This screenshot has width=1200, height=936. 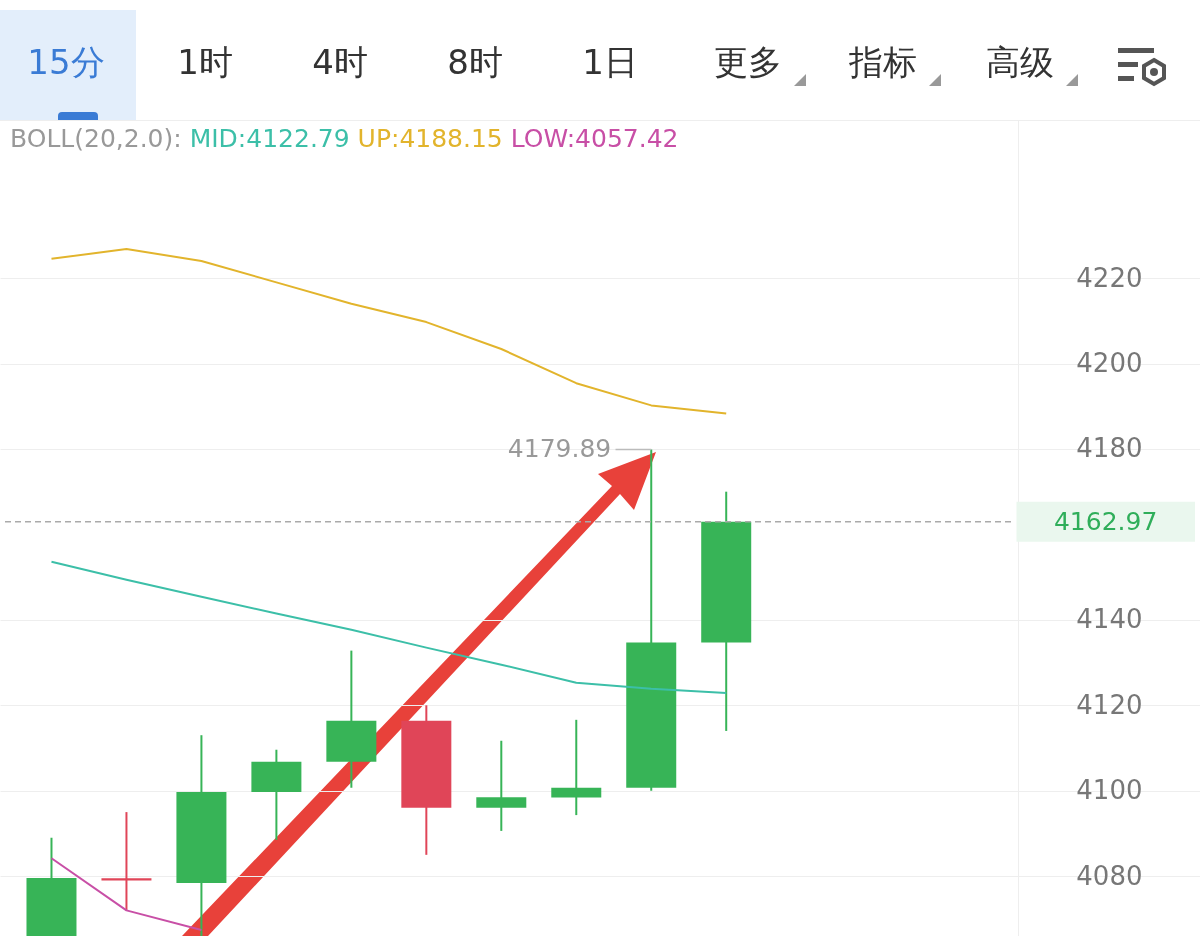 I want to click on ref-line-label: 4162.97, so click(x=1105, y=521).